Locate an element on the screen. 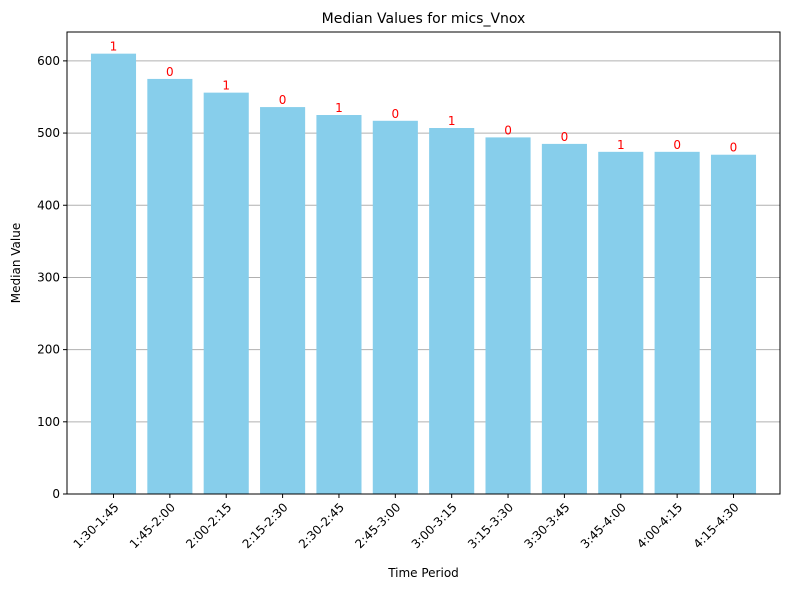 The width and height of the screenshot is (790, 590). y-tick-label: 200 is located at coordinates (48, 350).